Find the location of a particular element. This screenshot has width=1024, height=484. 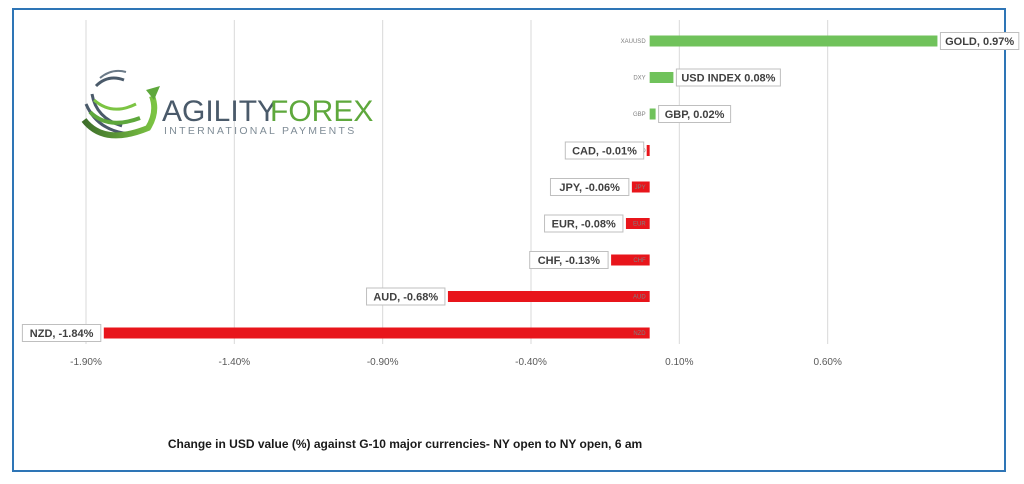

data-label: AUD, -0.68% is located at coordinates (406, 296).